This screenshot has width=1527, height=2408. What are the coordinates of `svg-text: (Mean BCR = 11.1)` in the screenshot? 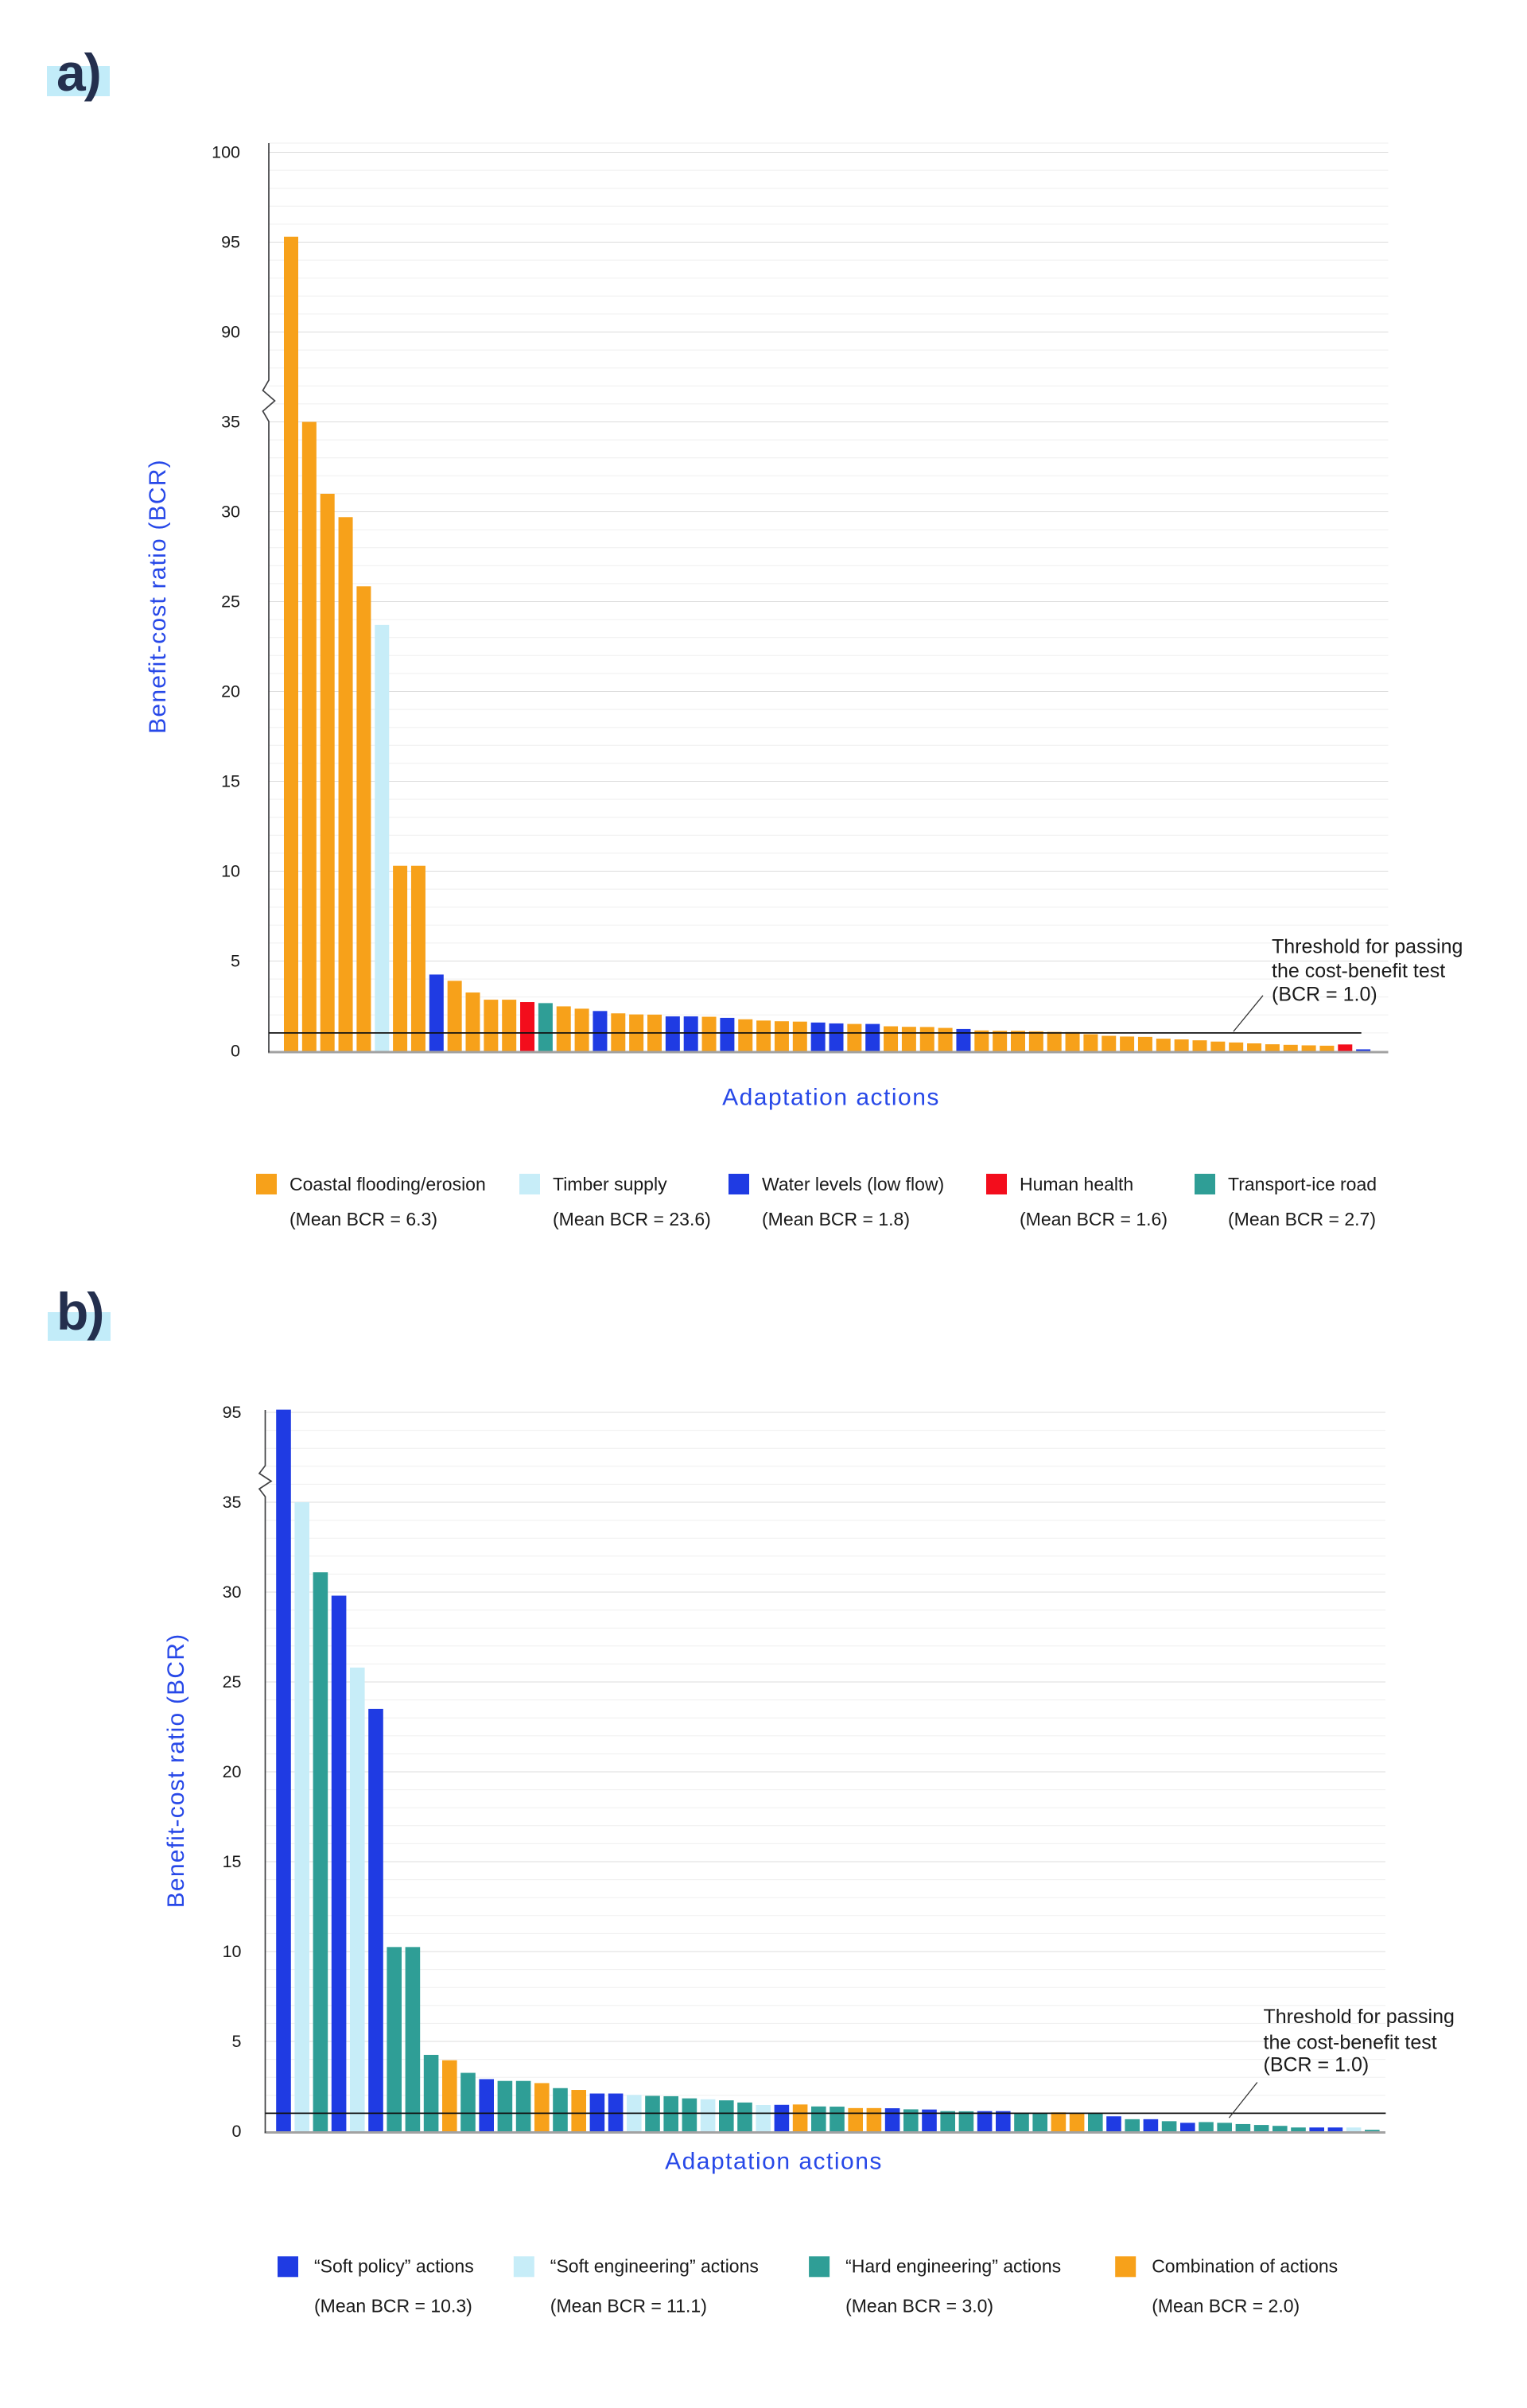 It's located at (628, 2306).